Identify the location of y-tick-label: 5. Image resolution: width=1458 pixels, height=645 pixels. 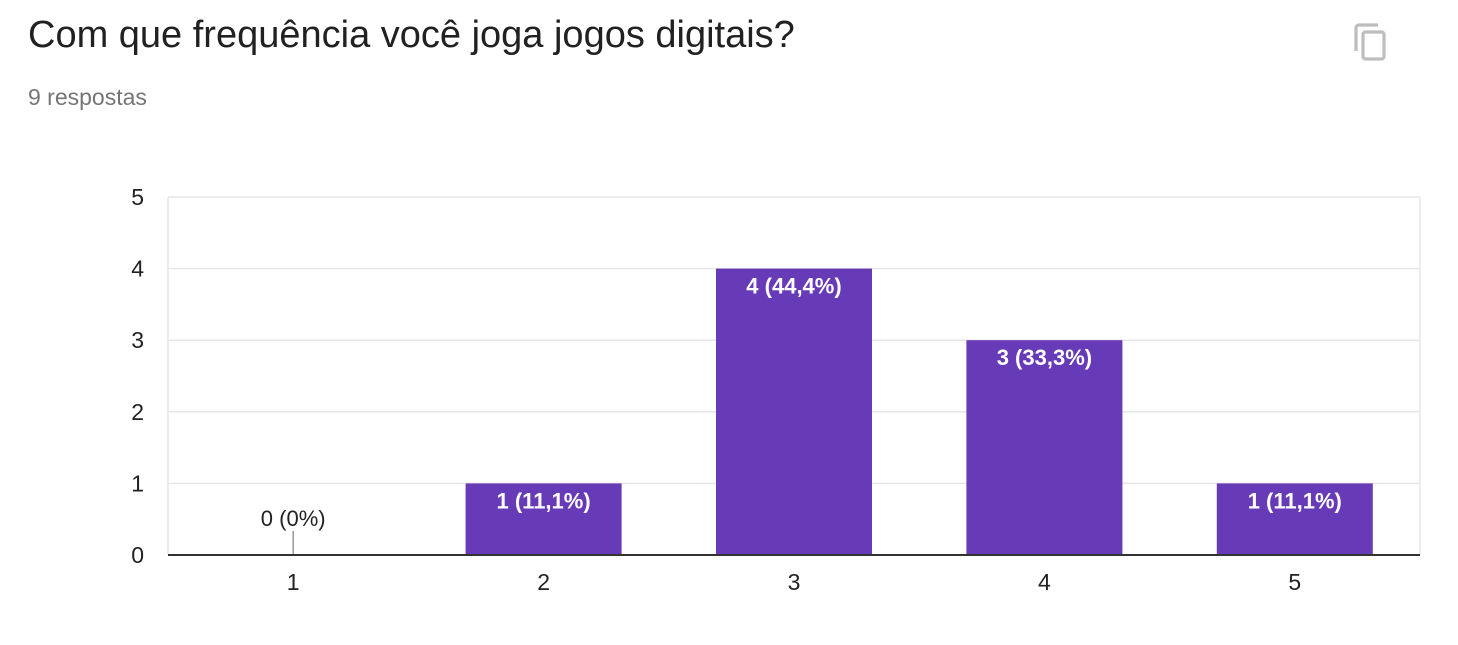
(137, 197).